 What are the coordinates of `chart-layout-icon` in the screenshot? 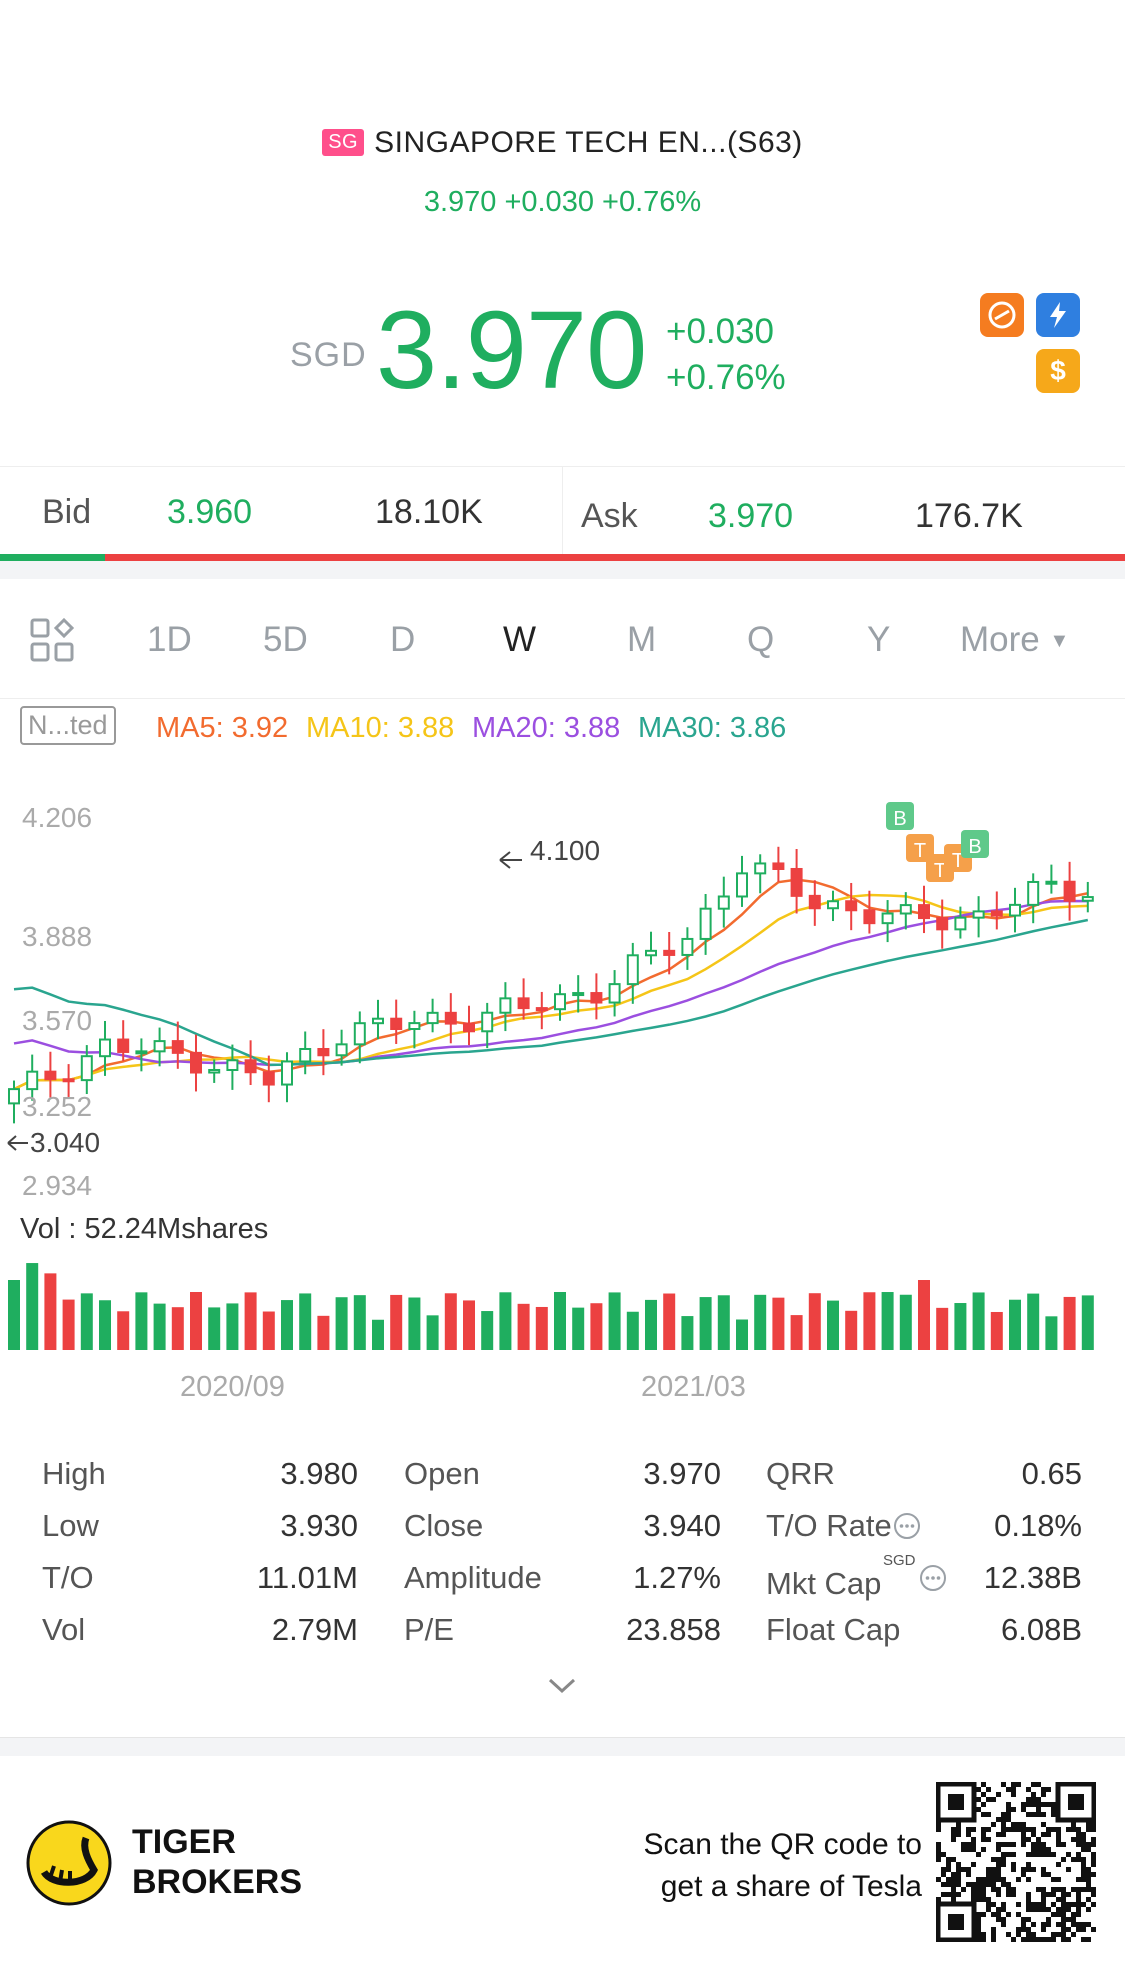 It's located at (52, 642).